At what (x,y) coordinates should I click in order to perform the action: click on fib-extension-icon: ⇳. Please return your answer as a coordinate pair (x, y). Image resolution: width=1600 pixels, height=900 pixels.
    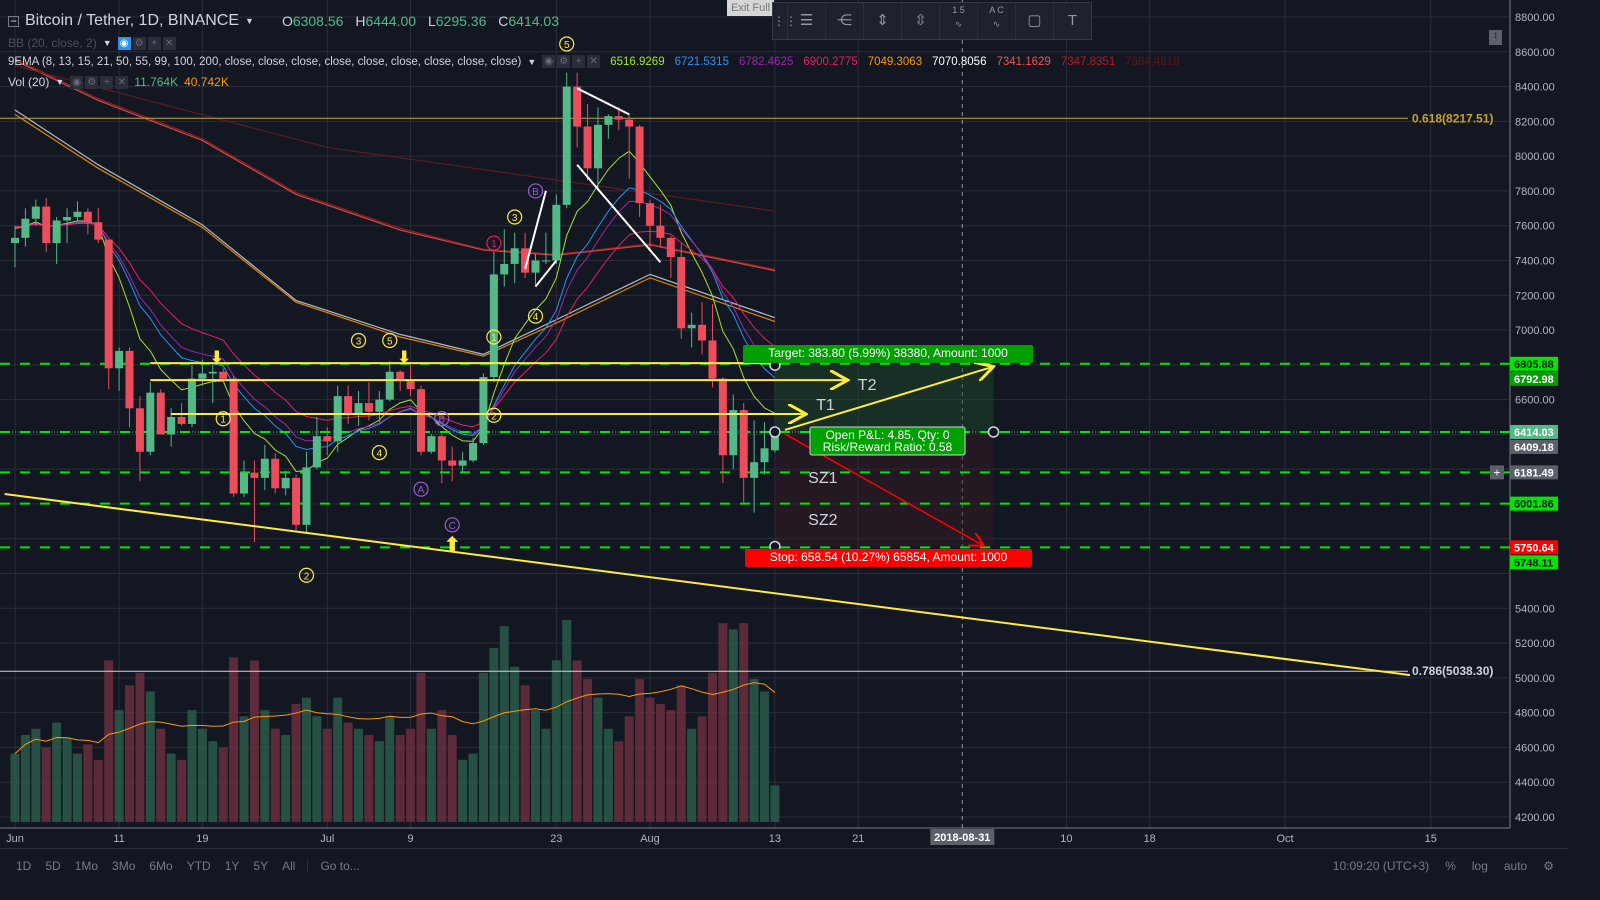
    Looking at the image, I should click on (920, 21).